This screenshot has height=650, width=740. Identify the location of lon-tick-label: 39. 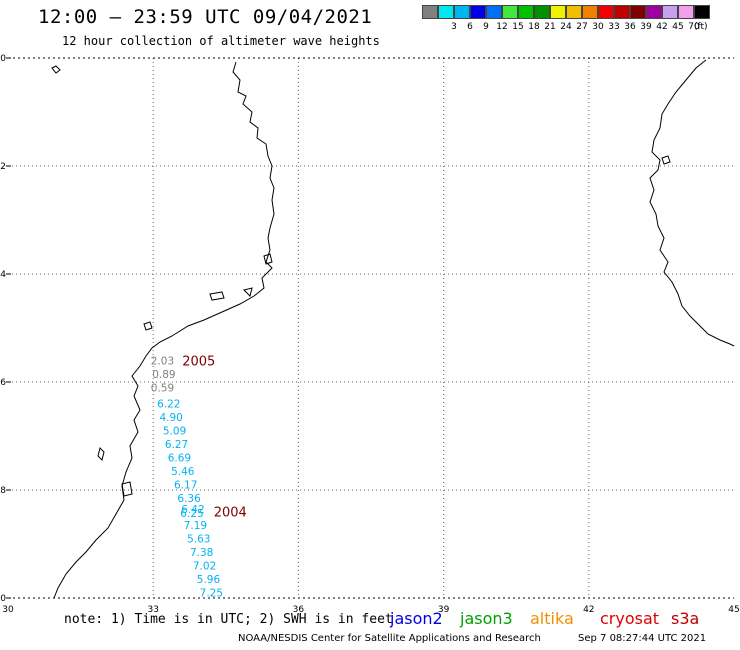
(444, 610).